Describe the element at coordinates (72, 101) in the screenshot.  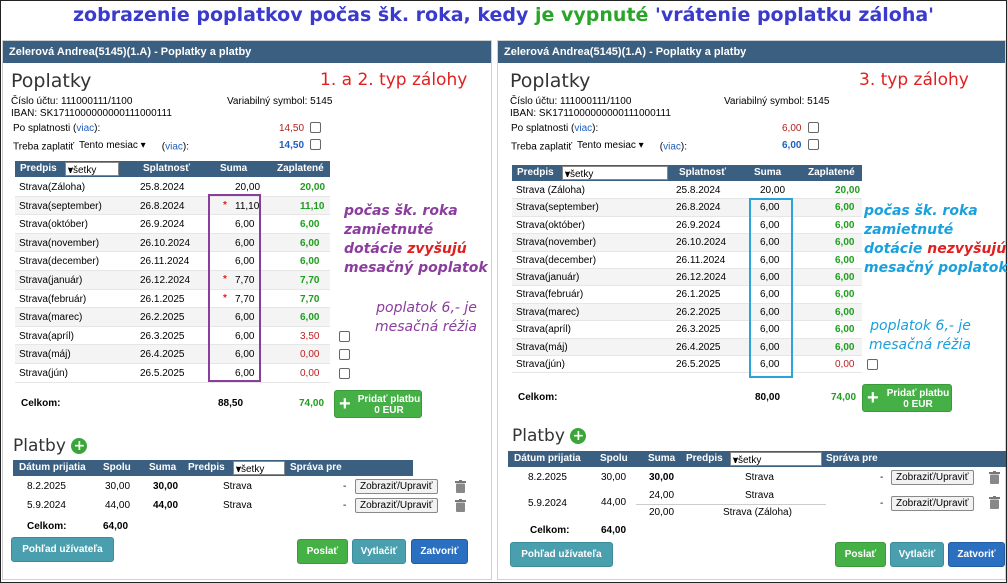
I see `left-account-label: Číslo účtu: 111000111/1100` at that location.